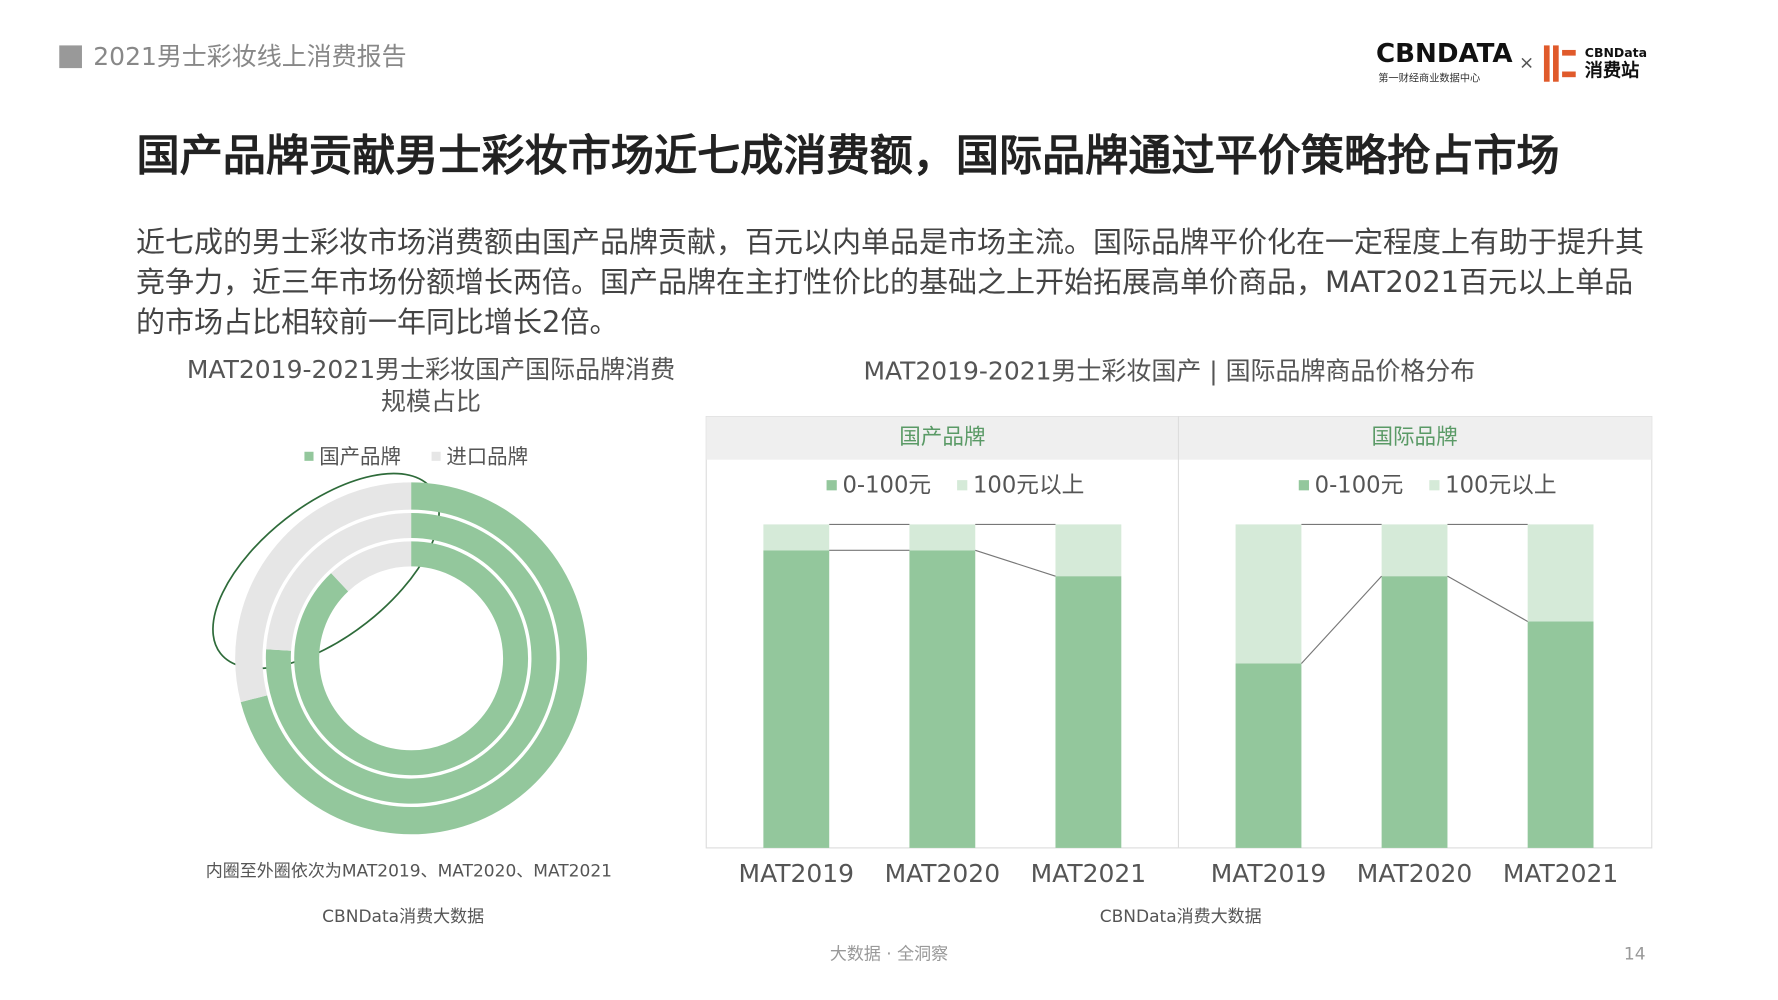 The image size is (1778, 1000). What do you see at coordinates (431, 385) in the screenshot?
I see `donut-title: MAT2019-2021男士彩妆国产国际品牌消费规模占比` at bounding box center [431, 385].